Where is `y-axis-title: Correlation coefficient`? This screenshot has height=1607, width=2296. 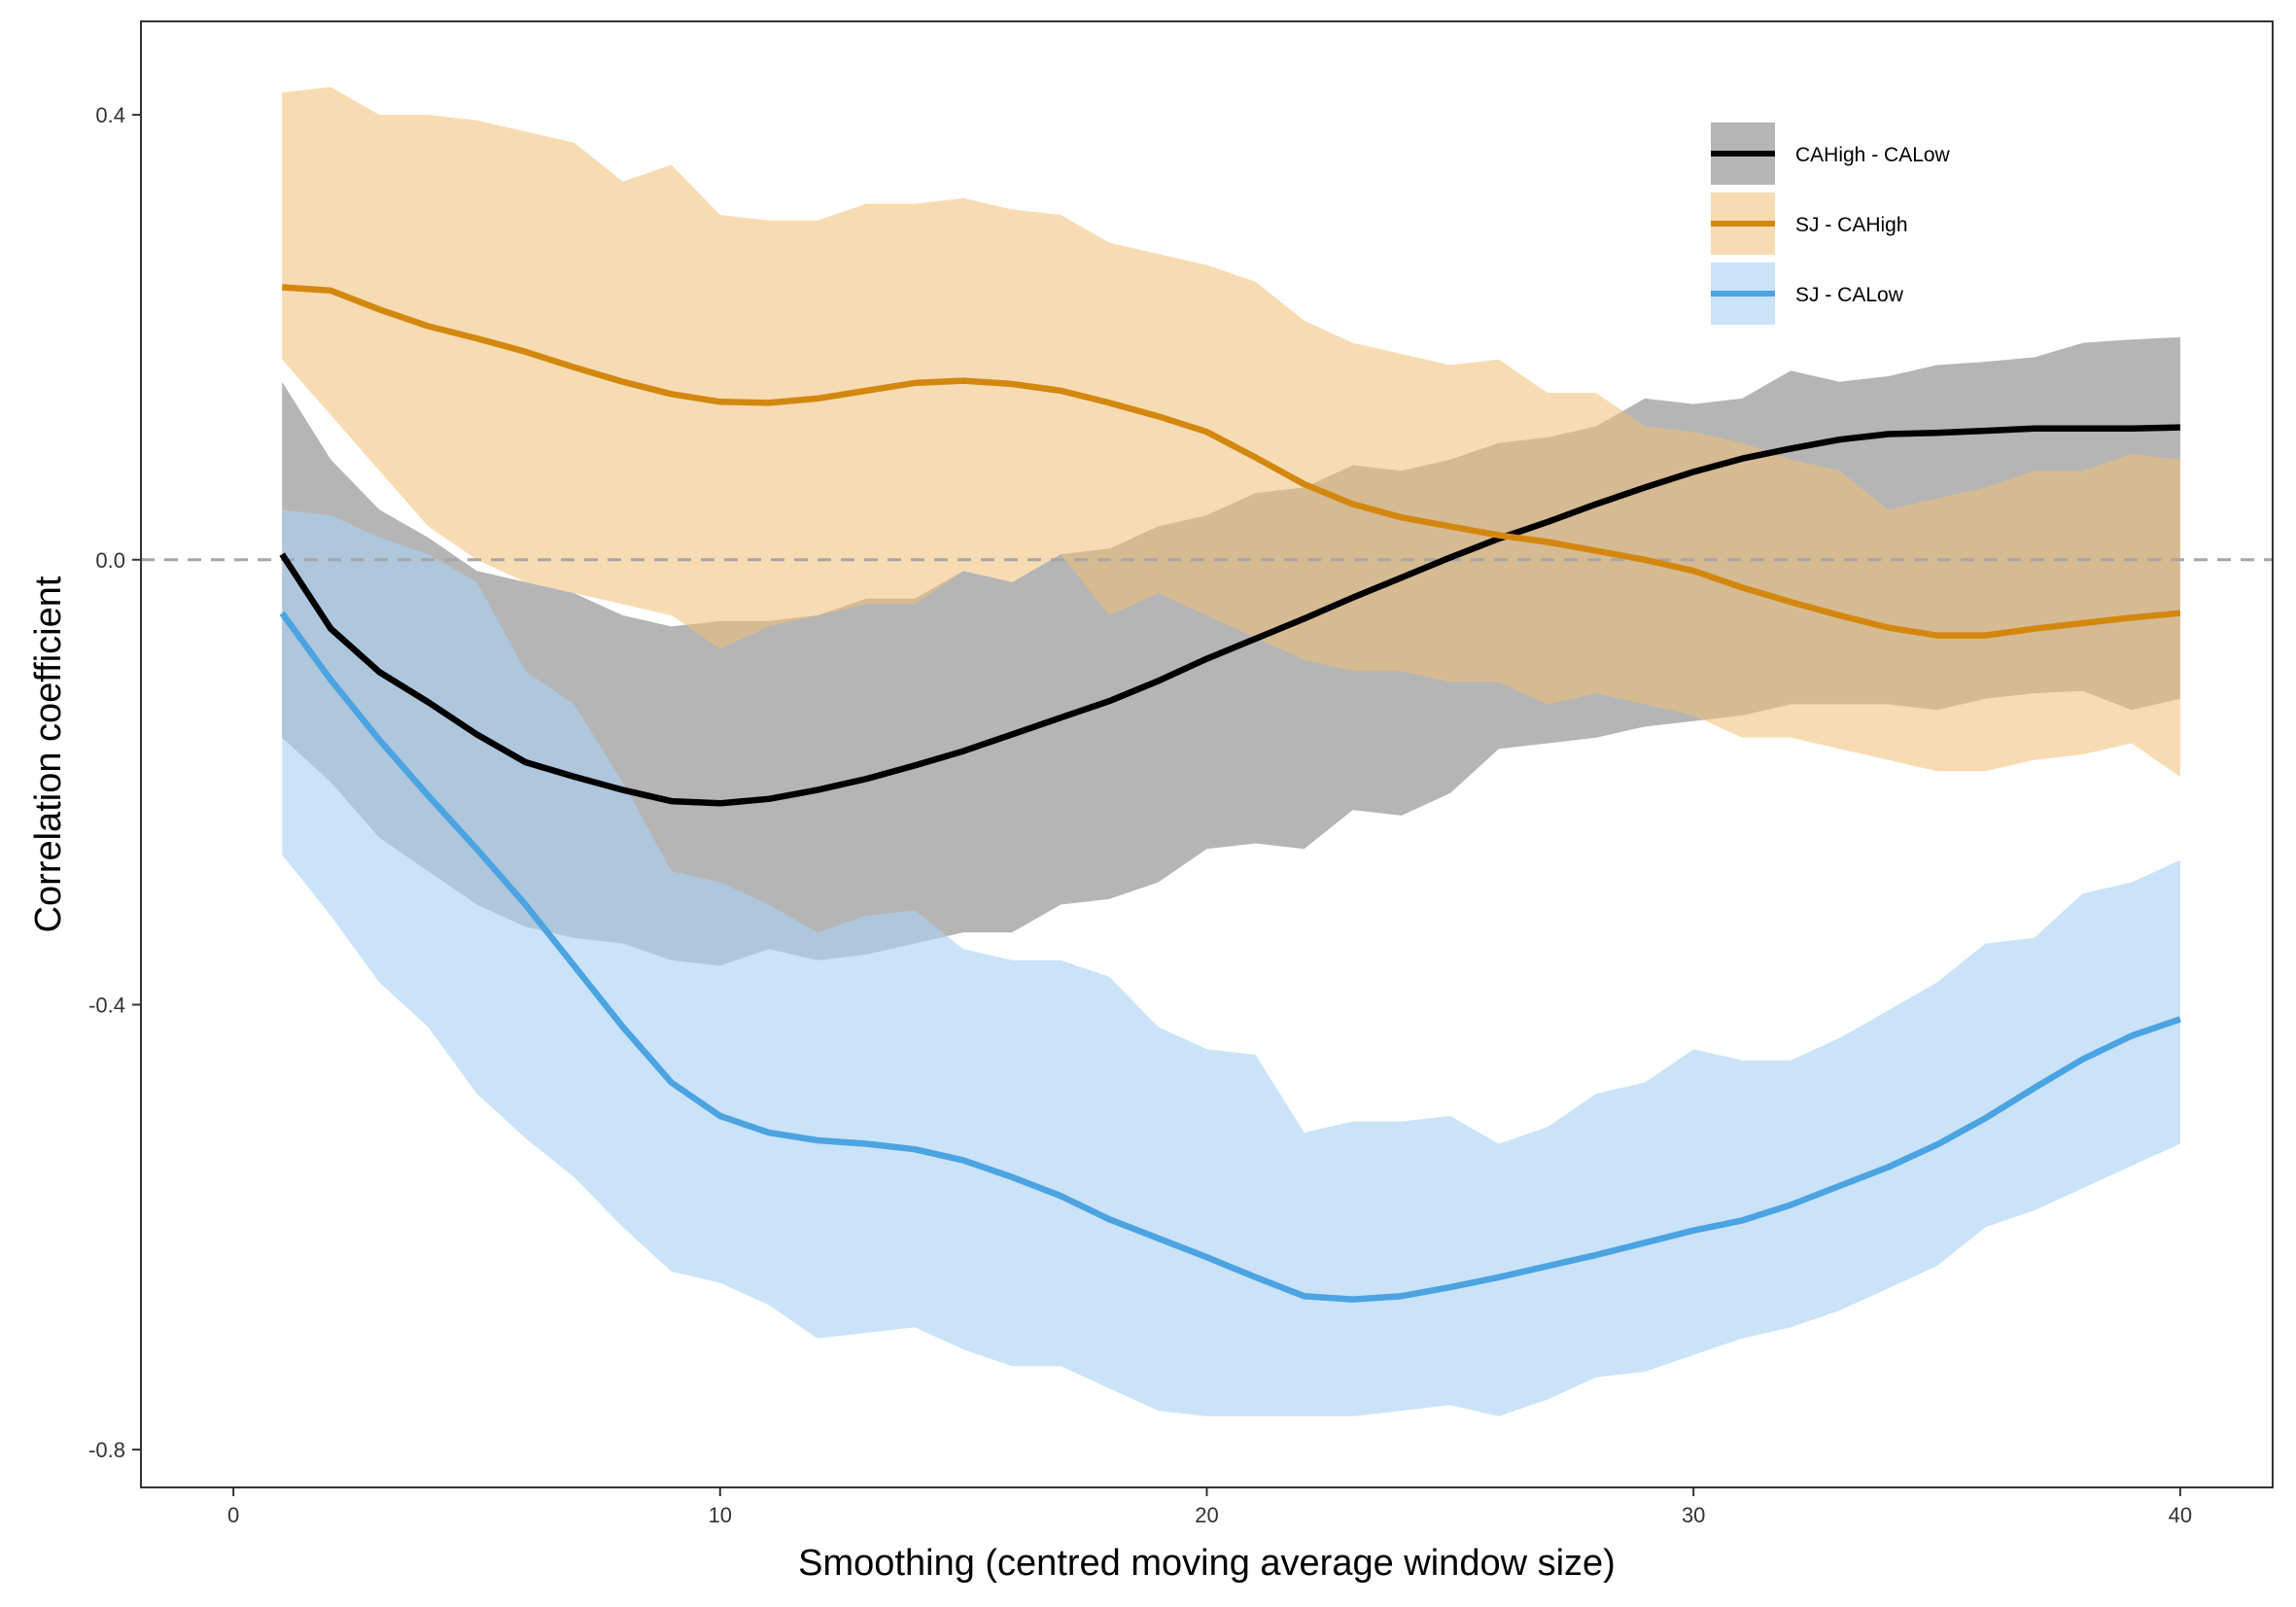 y-axis-title: Correlation coefficient is located at coordinates (48, 754).